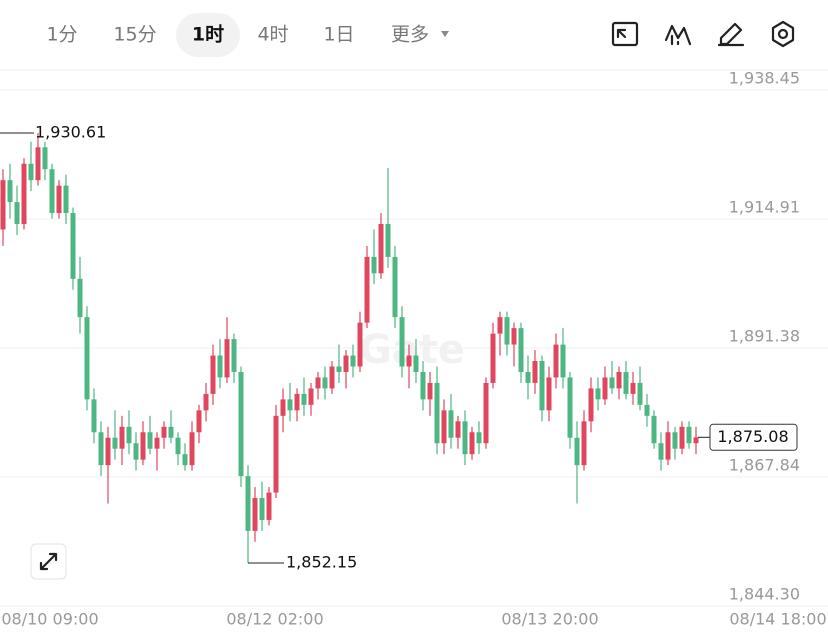 The image size is (828, 632). What do you see at coordinates (625, 34) in the screenshot?
I see `layout-icon` at bounding box center [625, 34].